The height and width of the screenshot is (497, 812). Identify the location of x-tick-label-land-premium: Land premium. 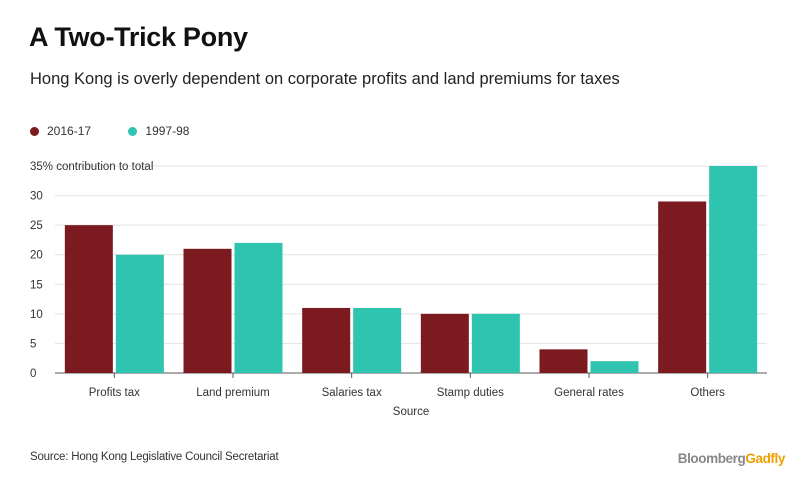
(233, 393).